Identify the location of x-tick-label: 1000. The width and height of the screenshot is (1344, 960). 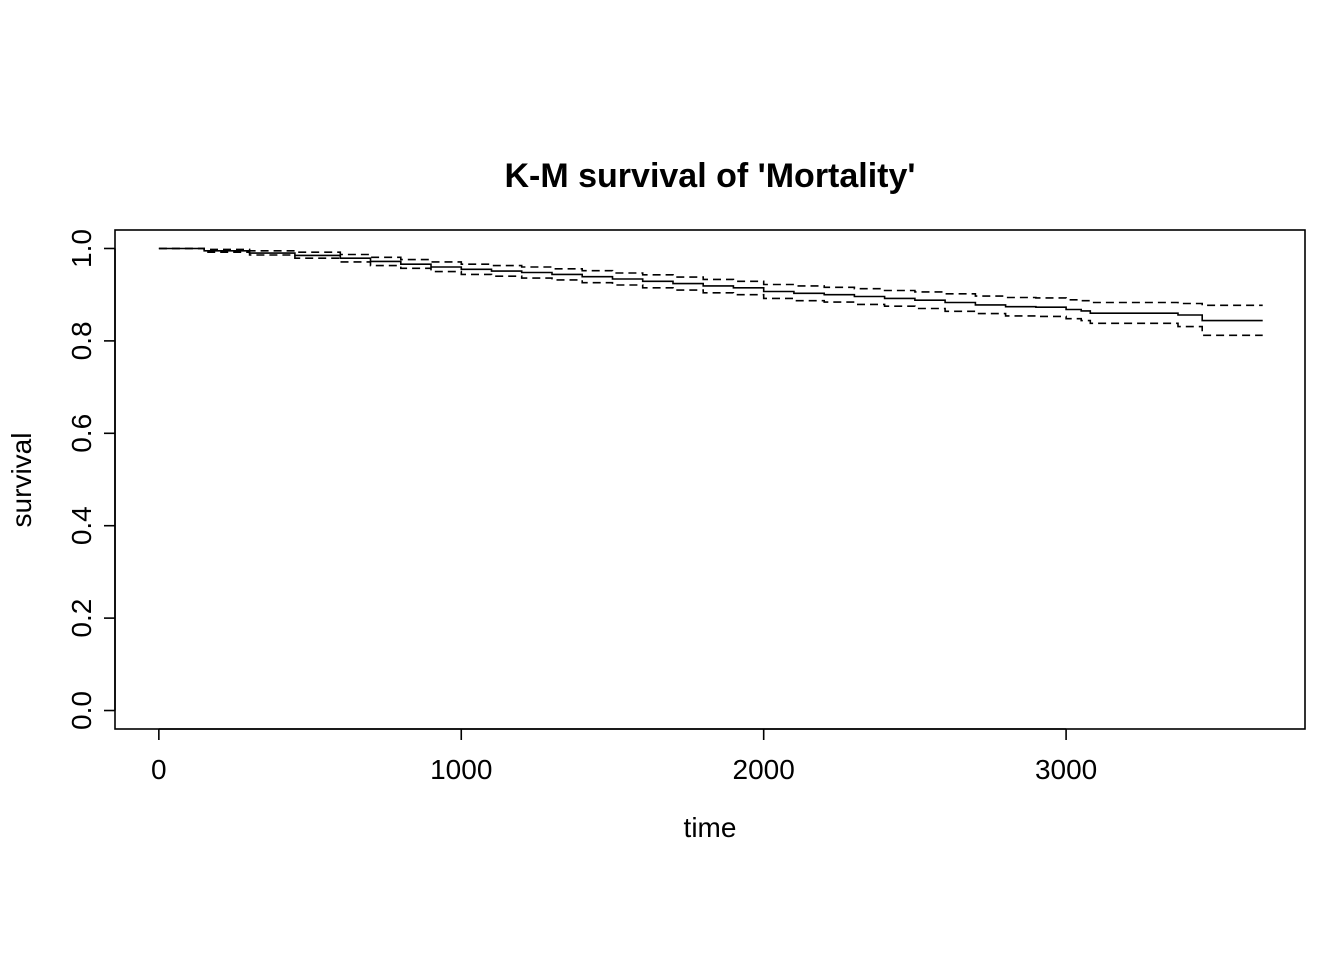
(461, 769).